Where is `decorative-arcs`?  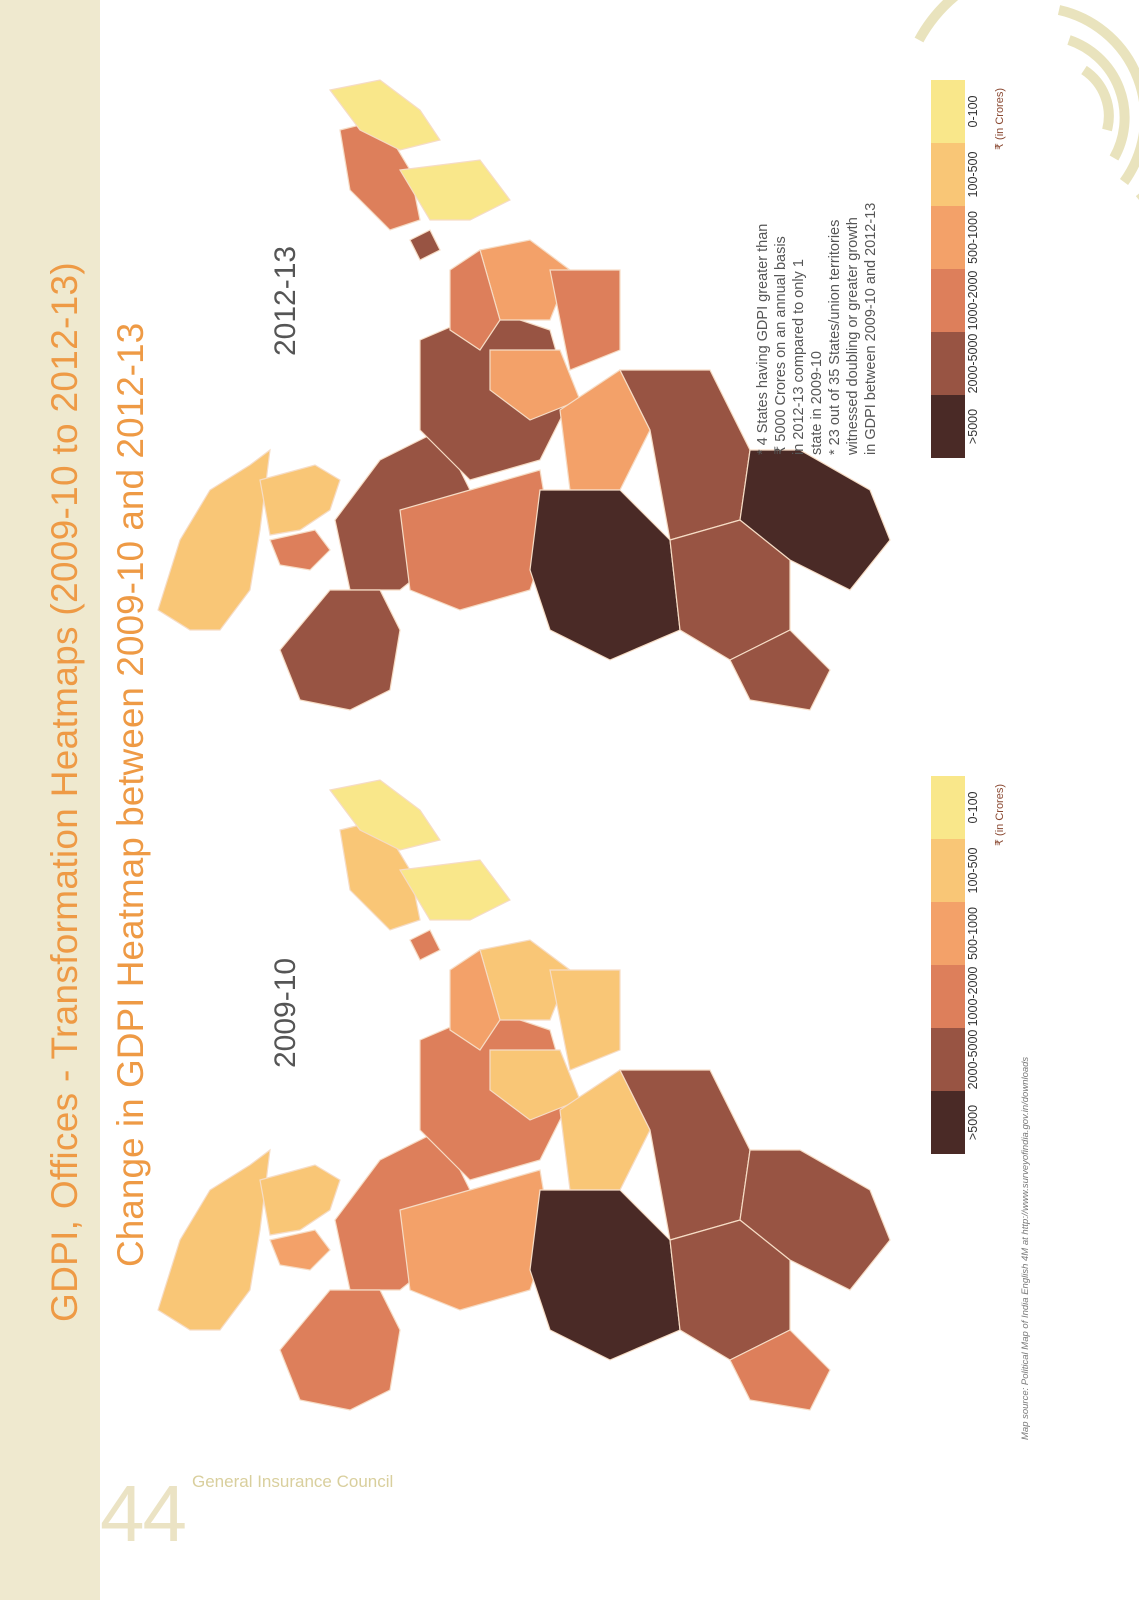
decorative-arcs is located at coordinates (1026, 100).